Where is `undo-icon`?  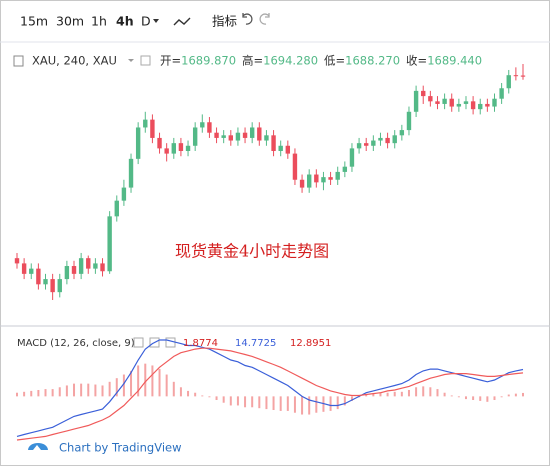
undo-icon is located at coordinates (247, 19).